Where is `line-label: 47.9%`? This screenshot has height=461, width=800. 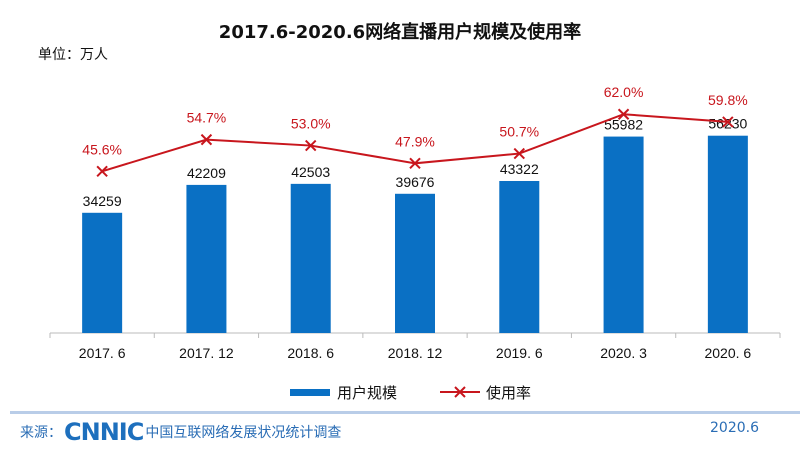
line-label: 47.9% is located at coordinates (415, 141).